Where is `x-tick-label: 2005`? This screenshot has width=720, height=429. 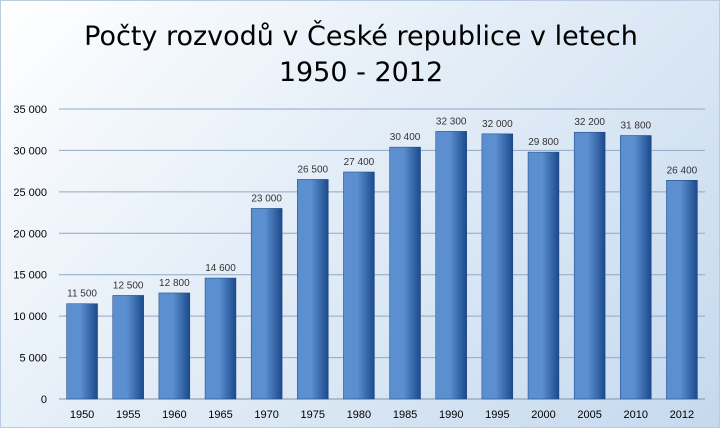 x-tick-label: 2005 is located at coordinates (589, 415).